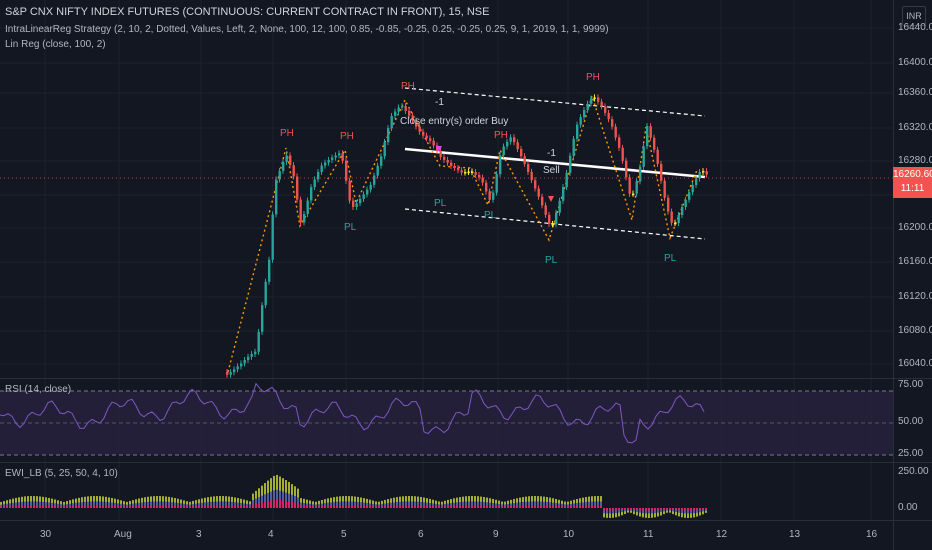  Describe the element at coordinates (466, 462) in the screenshot. I see `ewi-pane-separator` at that location.